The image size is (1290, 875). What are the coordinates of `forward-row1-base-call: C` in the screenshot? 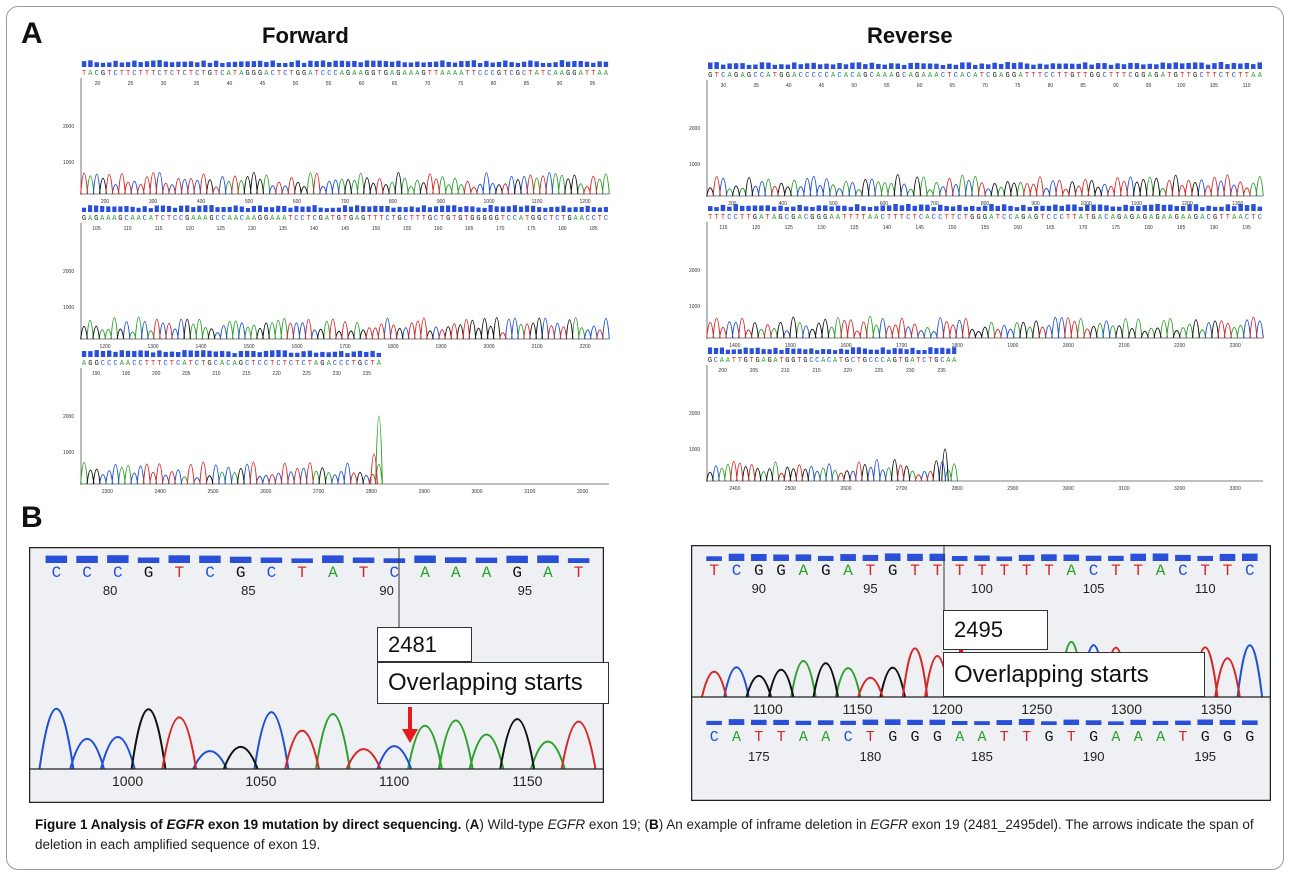 It's located at (159, 74).